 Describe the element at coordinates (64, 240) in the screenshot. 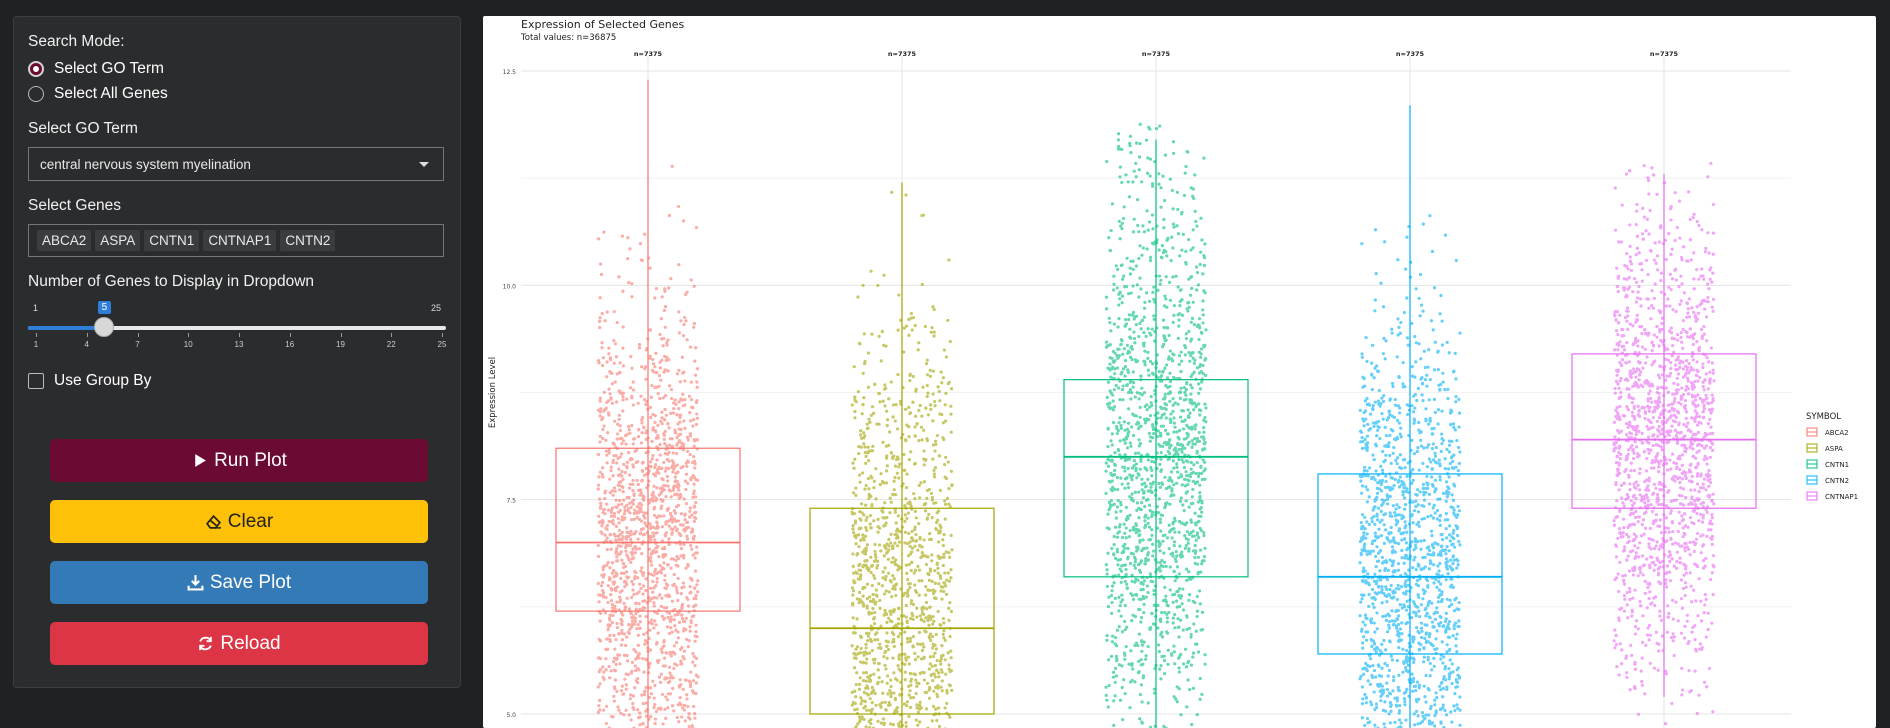

I see `gene-tag: ABCA2` at that location.